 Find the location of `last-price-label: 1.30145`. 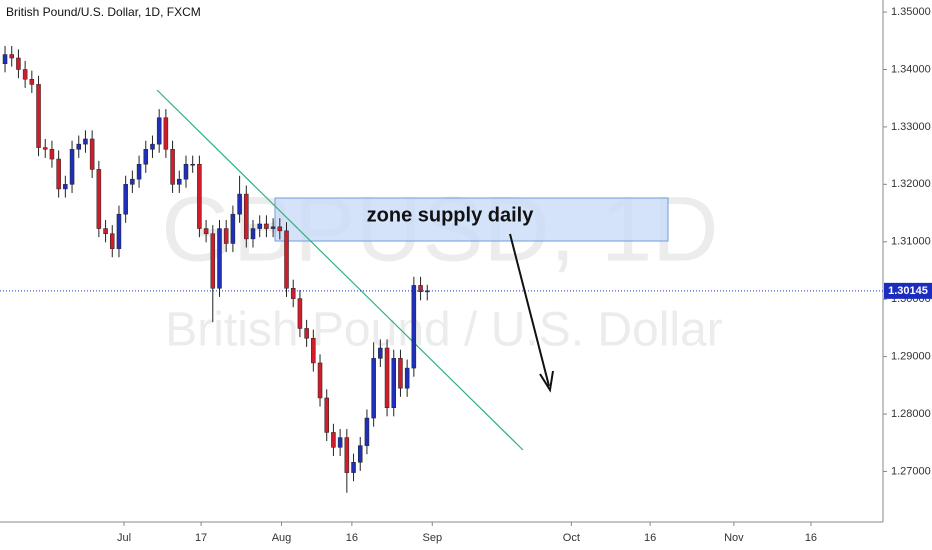

last-price-label: 1.30145 is located at coordinates (908, 291).